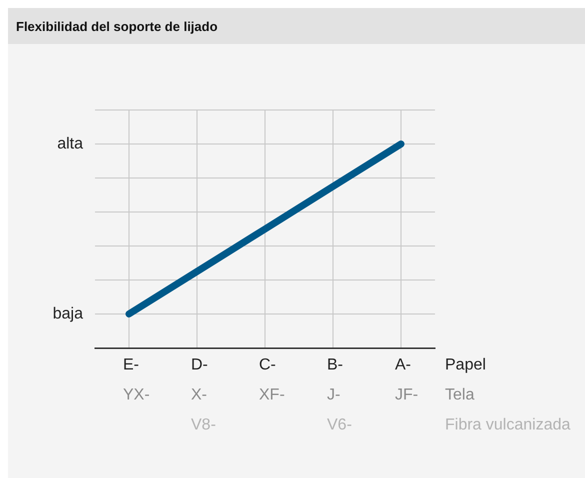 Image resolution: width=585 pixels, height=478 pixels. What do you see at coordinates (203, 395) in the screenshot?
I see `x-tick-label: D- X- V8-` at bounding box center [203, 395].